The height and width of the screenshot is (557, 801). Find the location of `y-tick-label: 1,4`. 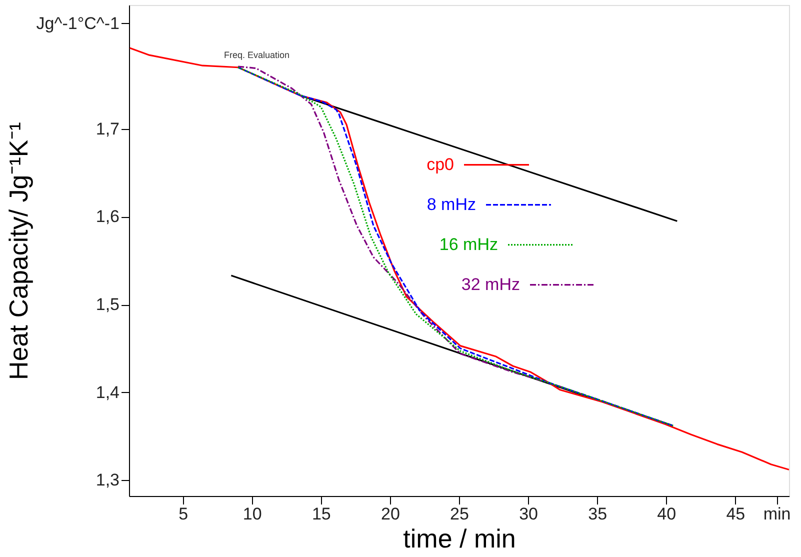

y-tick-label: 1,4 is located at coordinates (108, 392).